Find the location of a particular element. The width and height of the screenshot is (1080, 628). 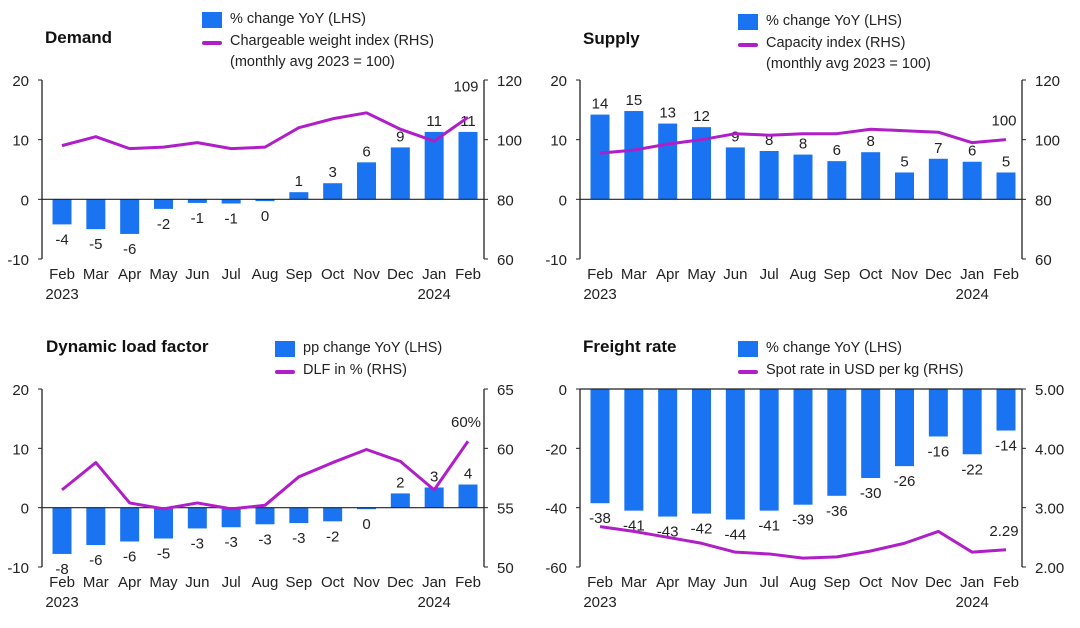

right-tick-label: 80 is located at coordinates (1043, 200).